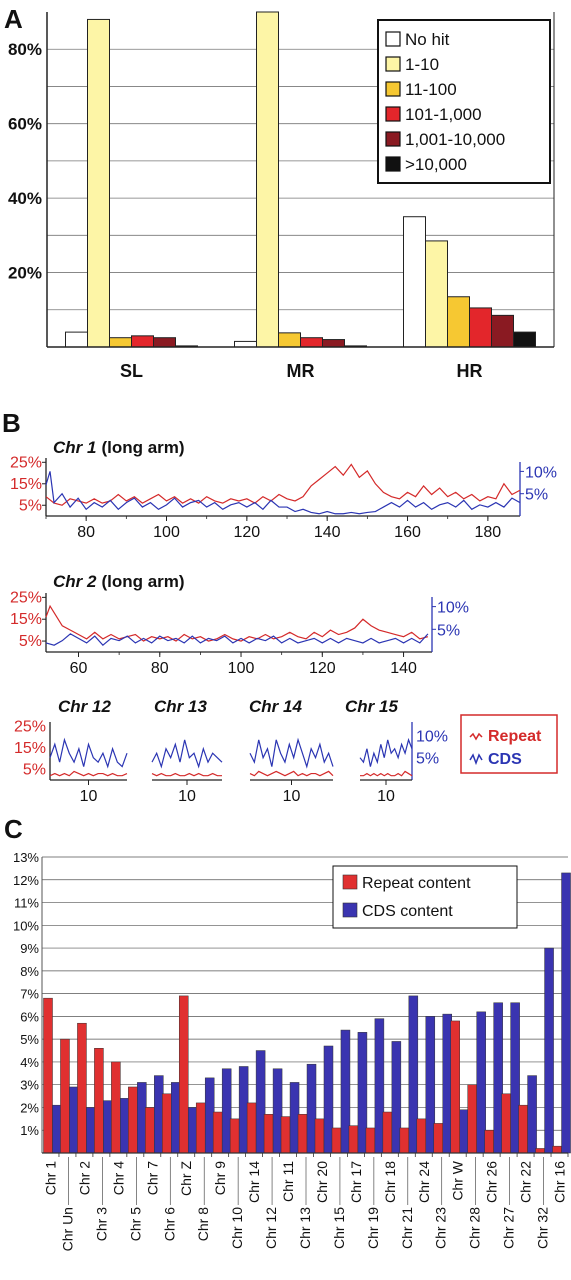  What do you see at coordinates (25, 273) in the screenshot?
I see `a-ytick-0: 20%` at bounding box center [25, 273].